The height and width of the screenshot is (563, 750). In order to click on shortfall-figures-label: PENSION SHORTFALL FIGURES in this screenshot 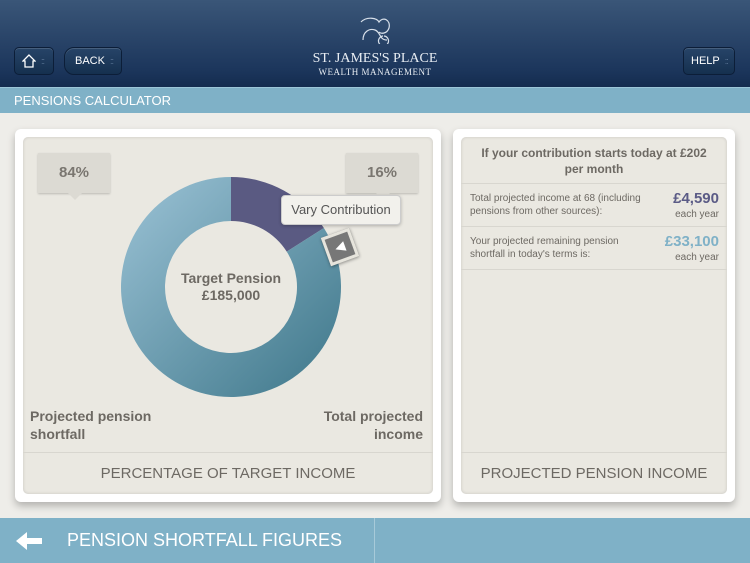, I will do `click(205, 540)`.